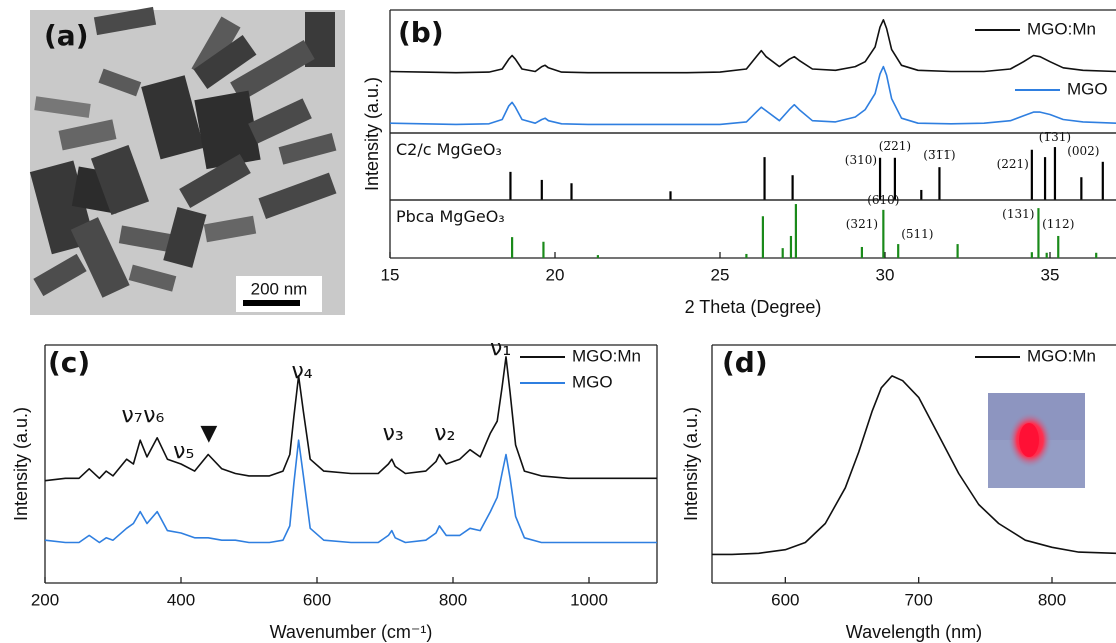 The image size is (1116, 643). I want to click on x-axis-title: Wavelength (nm), so click(914, 632).